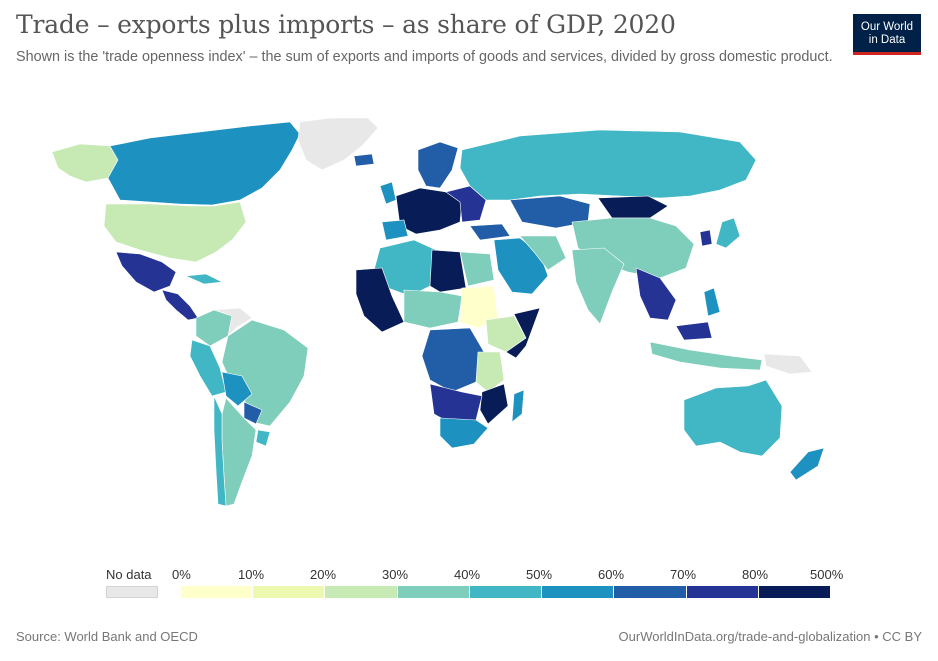 The width and height of the screenshot is (938, 661). What do you see at coordinates (608, 165) in the screenshot?
I see `country-russia` at bounding box center [608, 165].